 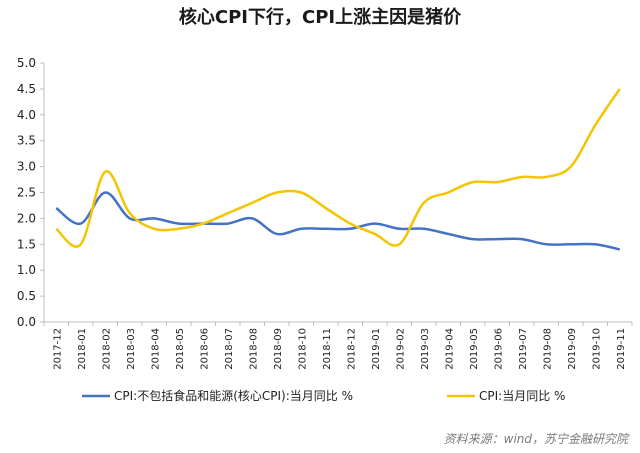 What do you see at coordinates (596, 349) in the screenshot?
I see `x-tick-label: 2019-10` at bounding box center [596, 349].